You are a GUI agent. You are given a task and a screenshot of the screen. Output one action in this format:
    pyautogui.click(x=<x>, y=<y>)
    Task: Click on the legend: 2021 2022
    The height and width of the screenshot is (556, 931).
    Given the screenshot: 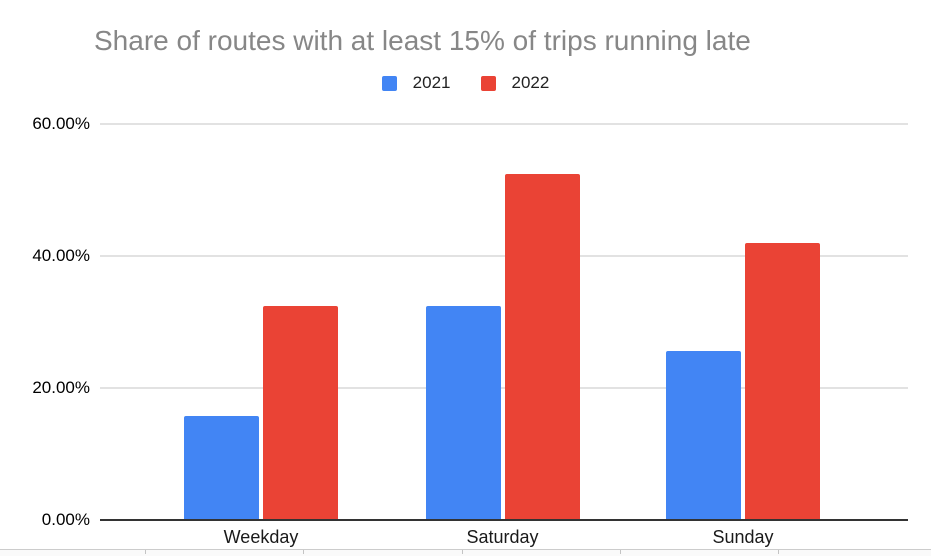 What is the action you would take?
    pyautogui.click(x=465, y=83)
    